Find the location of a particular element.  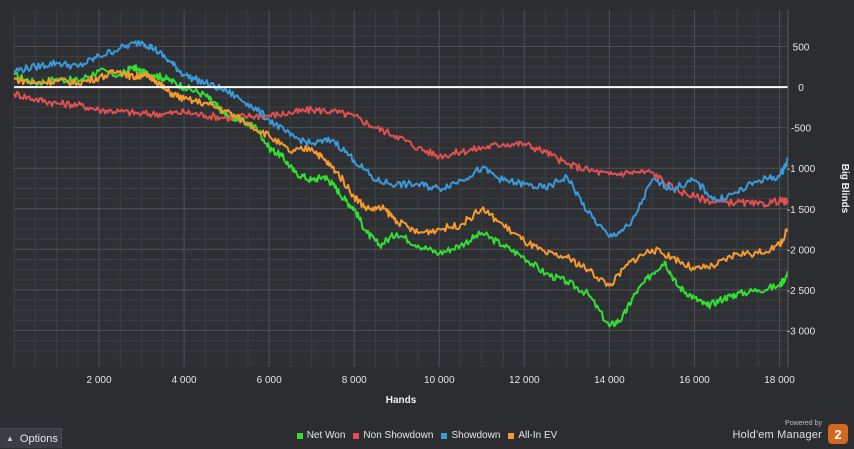

x-tick-label: 10 000 is located at coordinates (439, 380).